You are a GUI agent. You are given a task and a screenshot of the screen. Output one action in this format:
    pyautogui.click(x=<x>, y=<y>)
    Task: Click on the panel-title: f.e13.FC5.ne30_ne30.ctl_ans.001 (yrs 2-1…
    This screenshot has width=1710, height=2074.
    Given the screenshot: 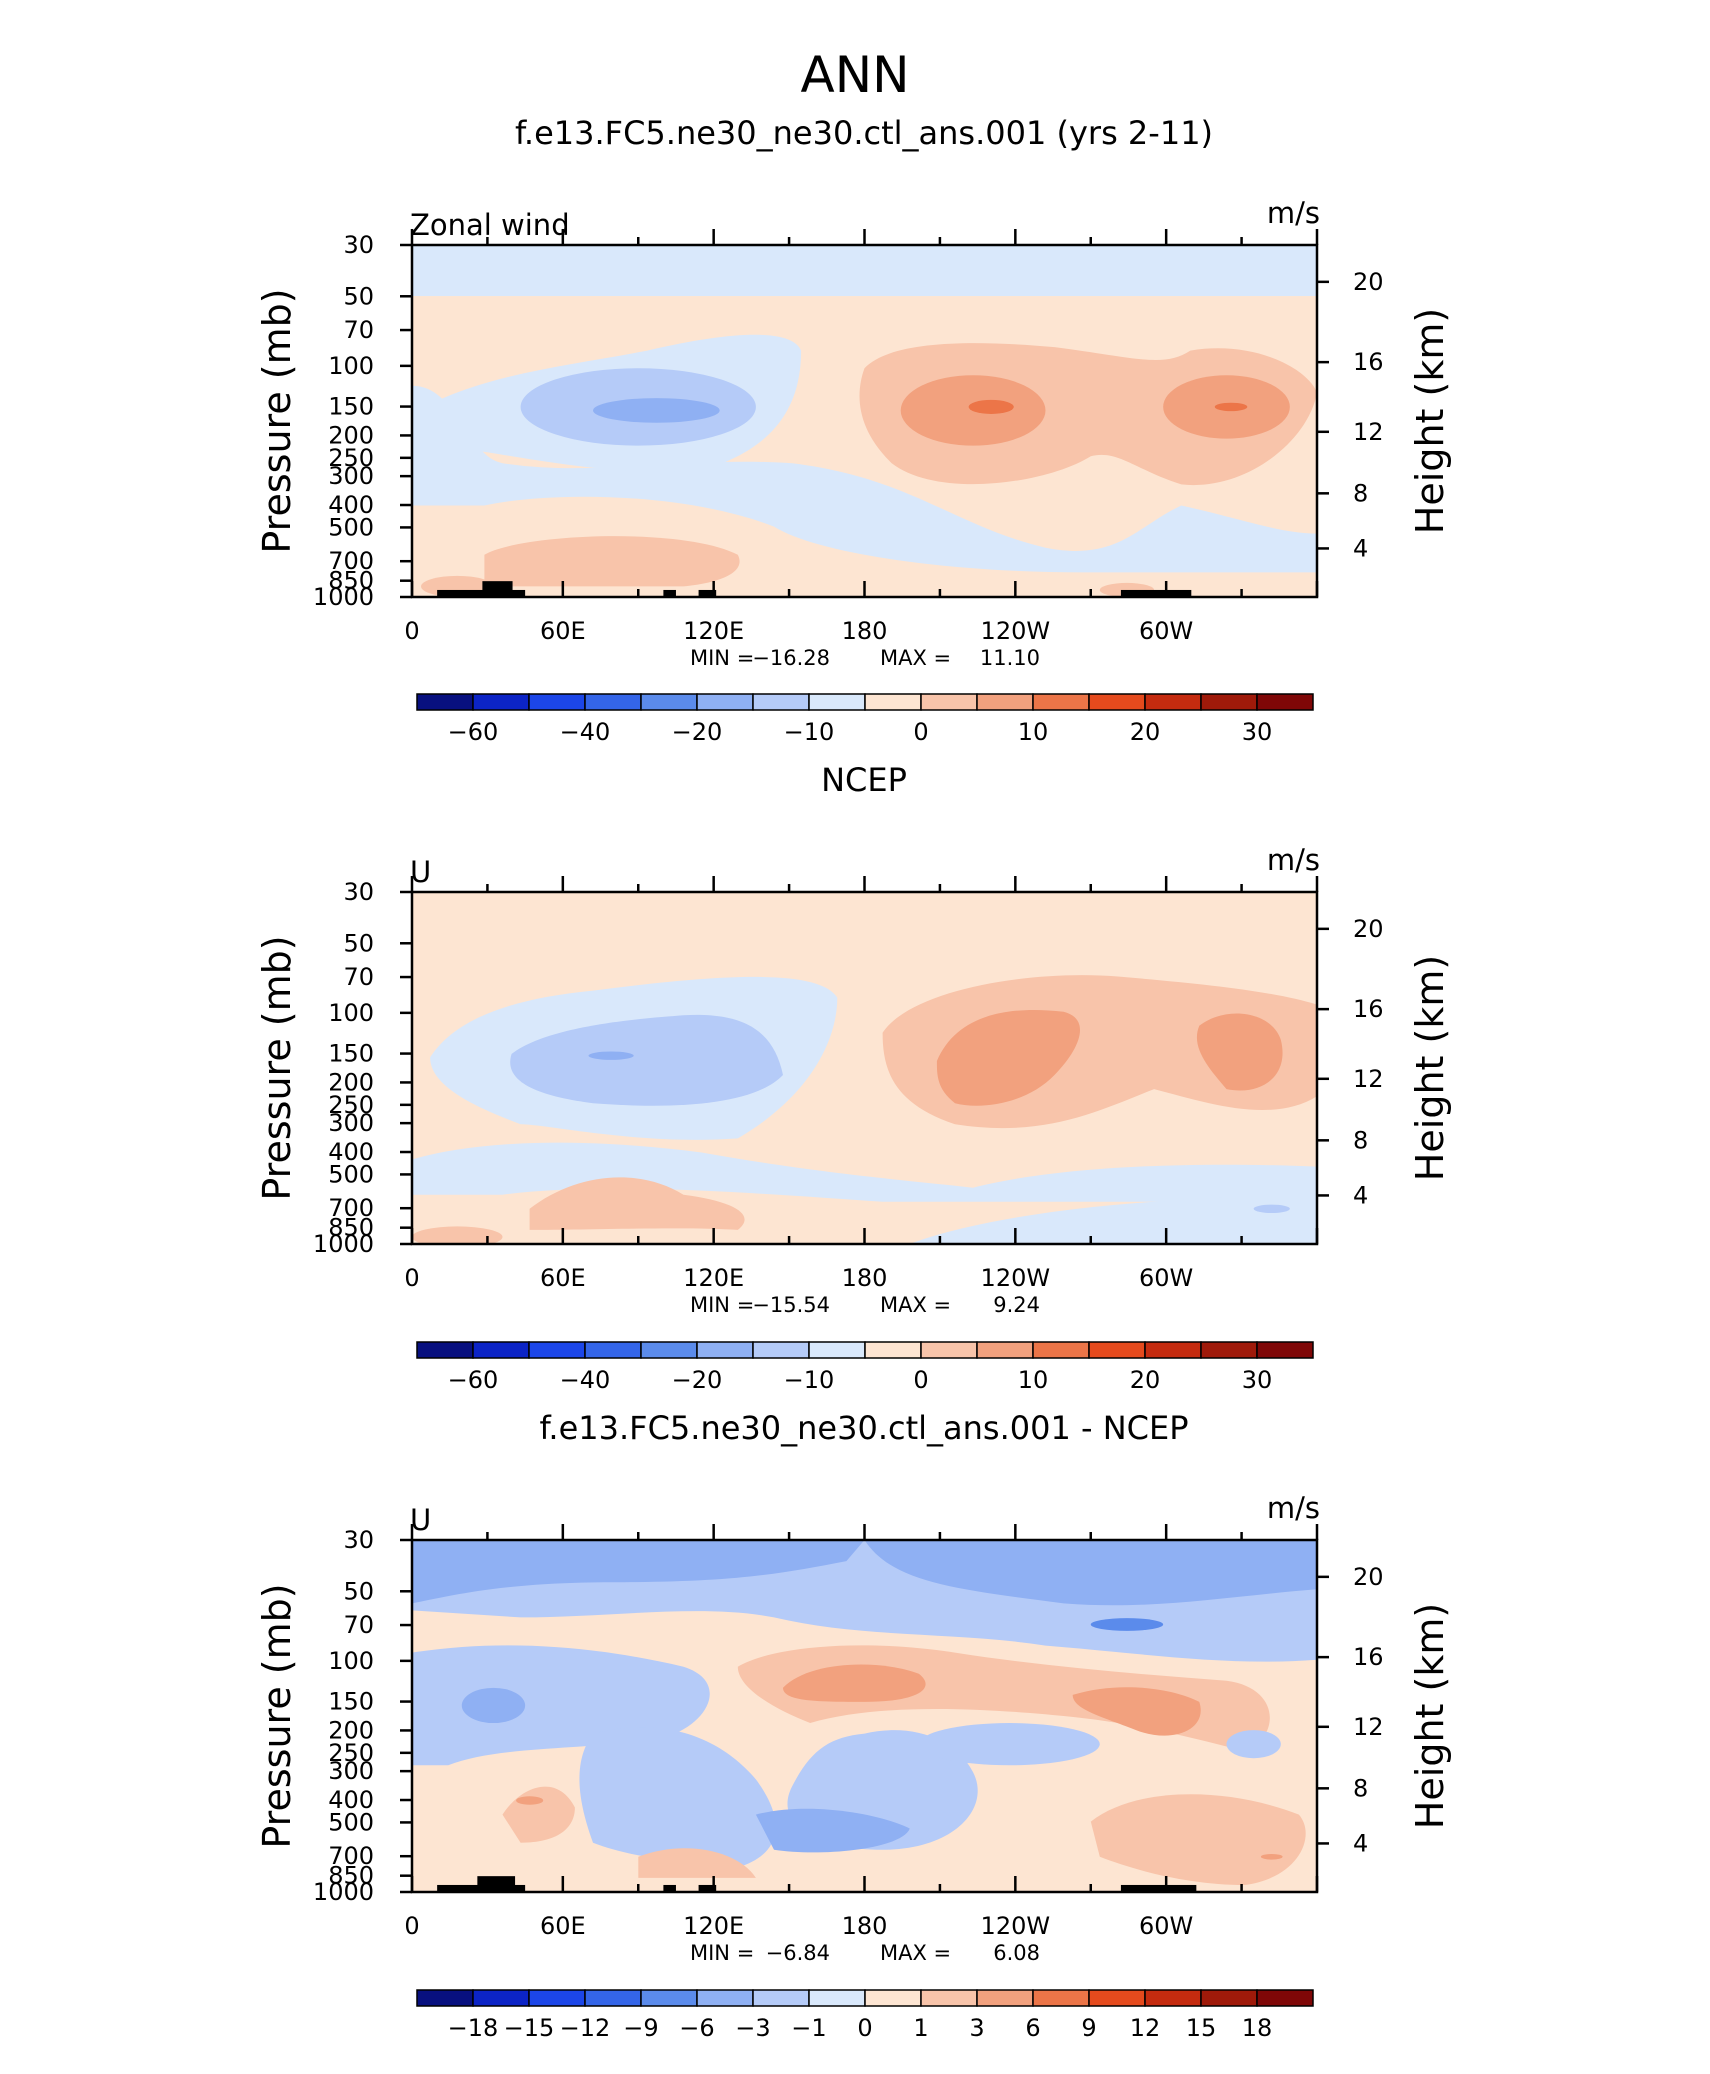 What is the action you would take?
    pyautogui.click(x=864, y=133)
    